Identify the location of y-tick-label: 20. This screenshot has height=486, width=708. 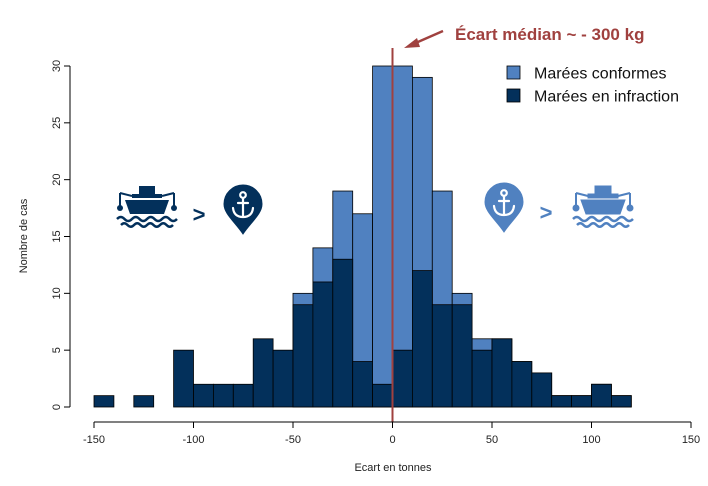
(57, 180).